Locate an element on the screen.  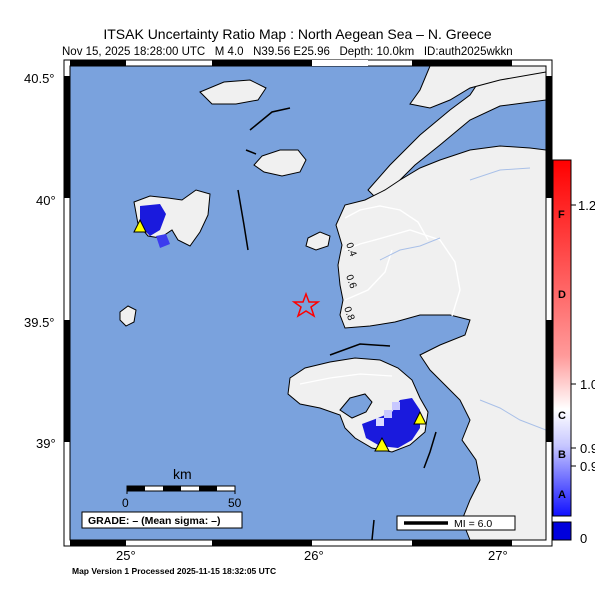
tenedos-island is located at coordinates (318, 241).